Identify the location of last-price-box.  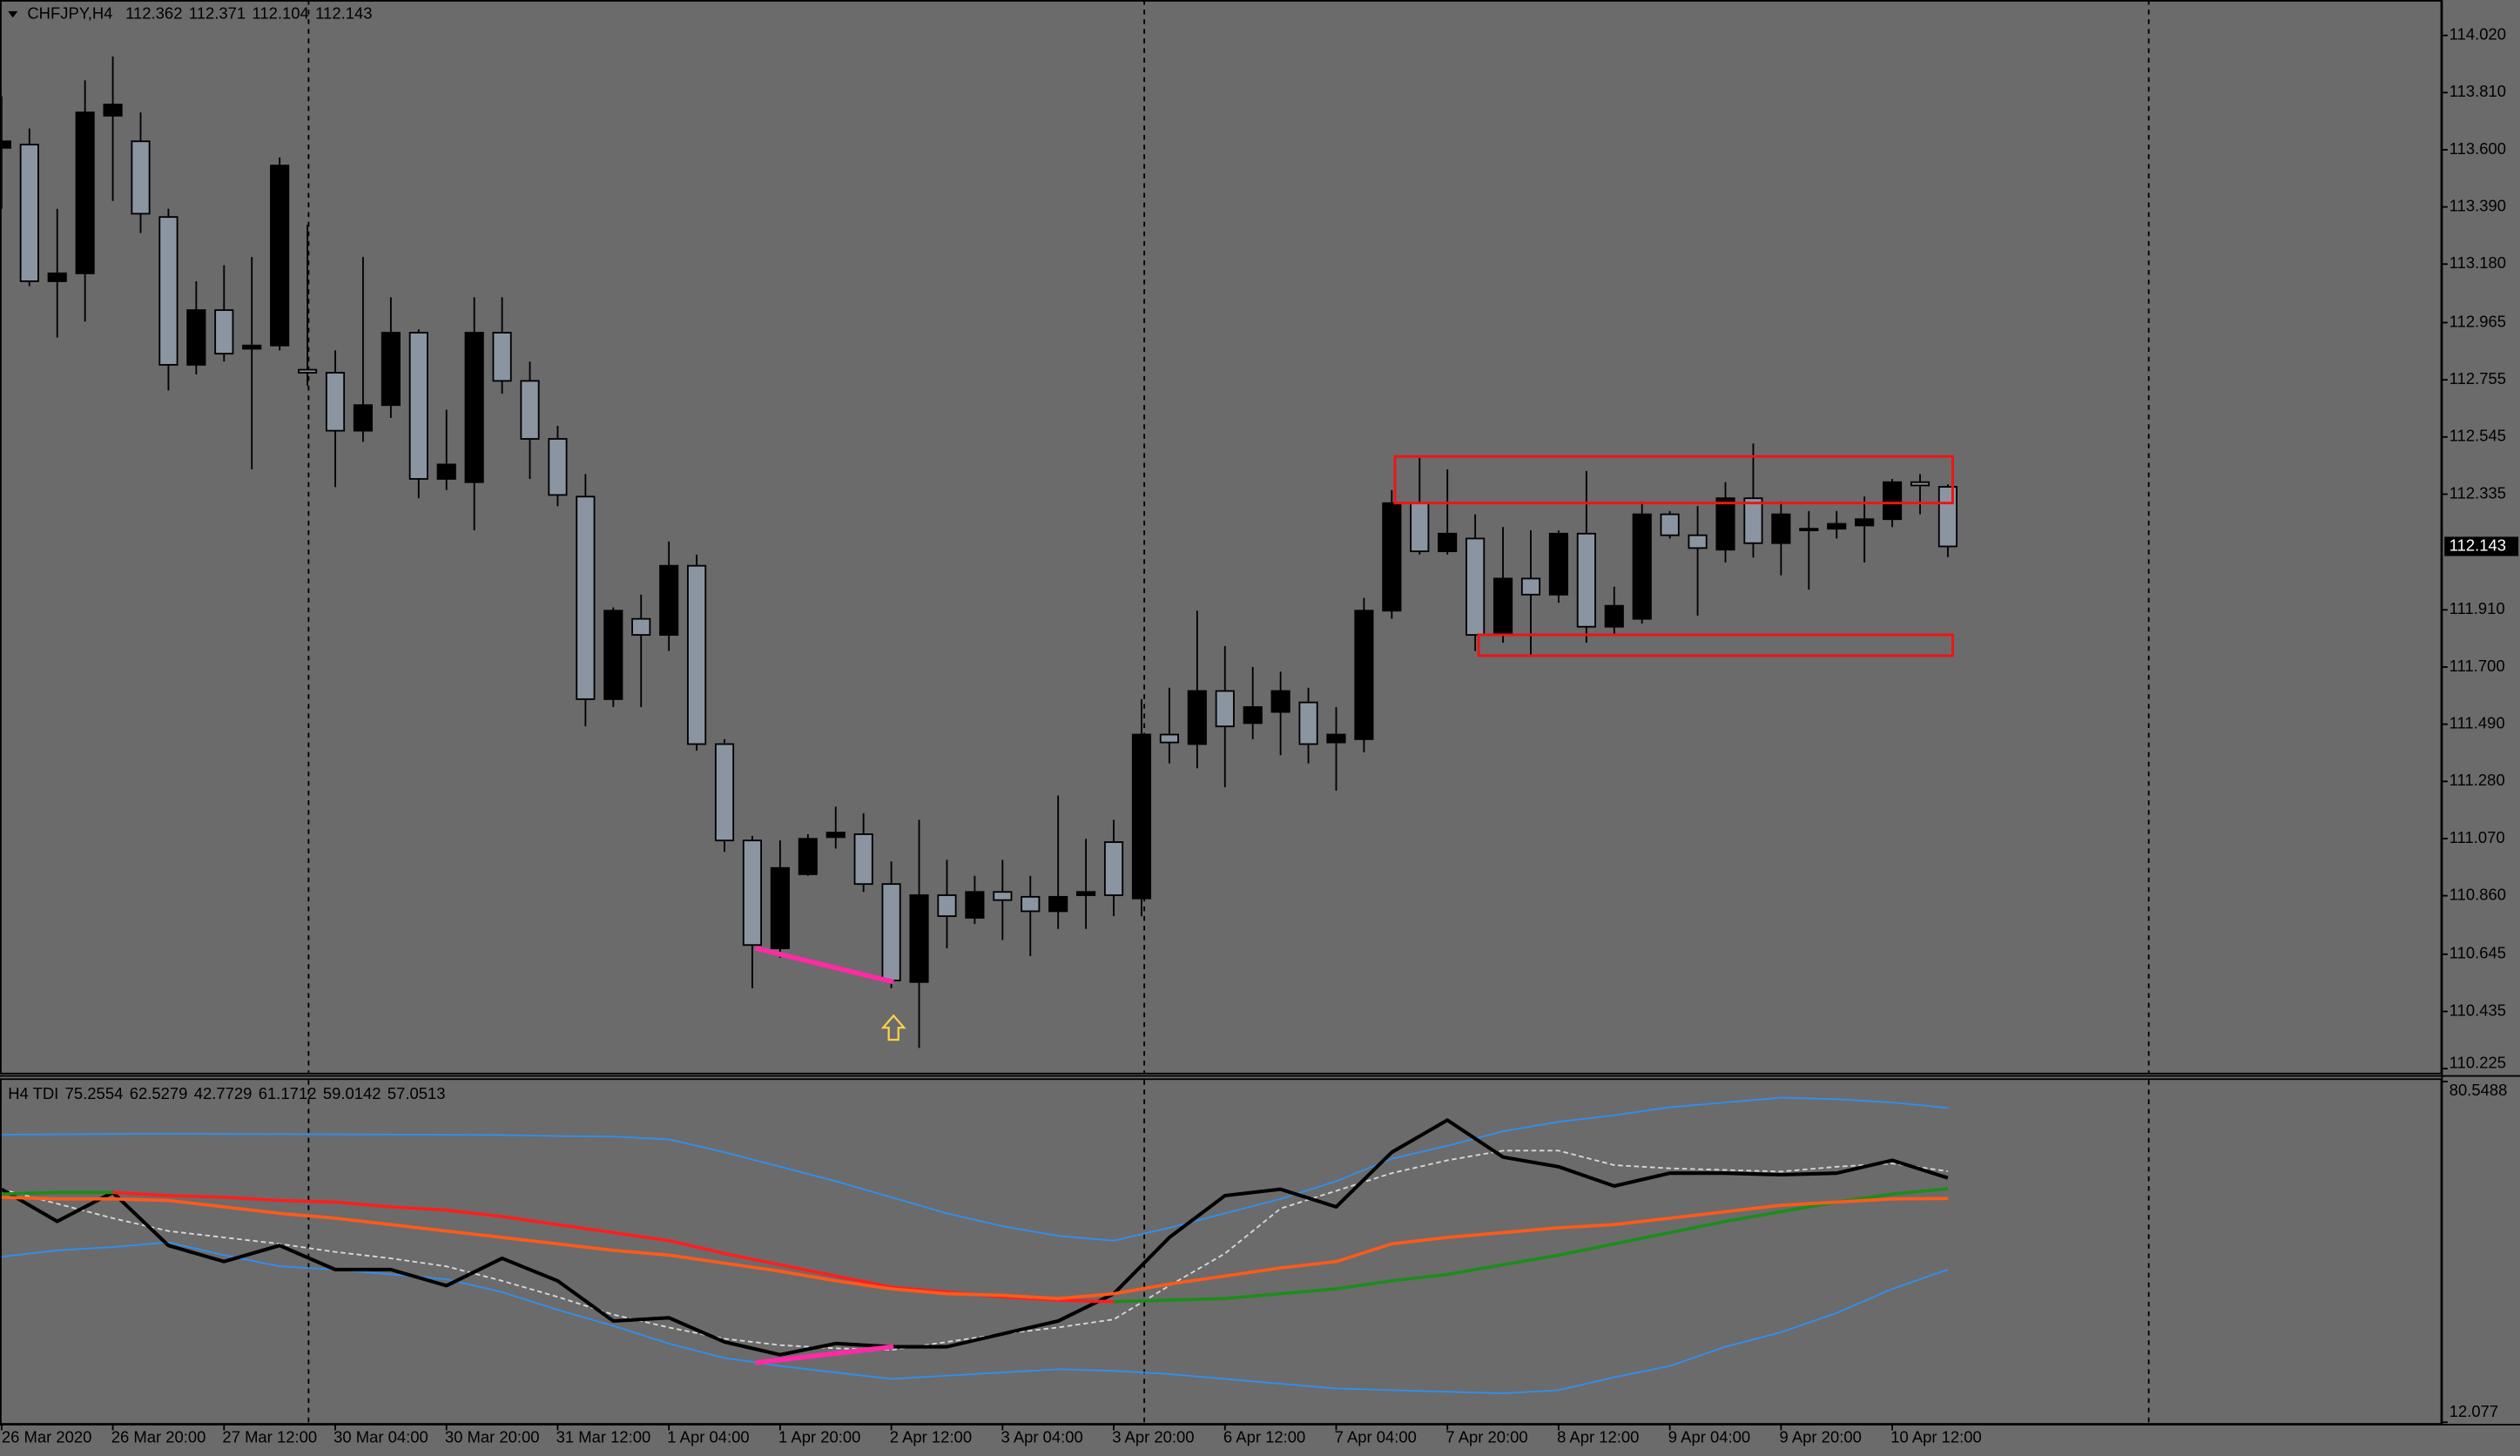
(2481, 546).